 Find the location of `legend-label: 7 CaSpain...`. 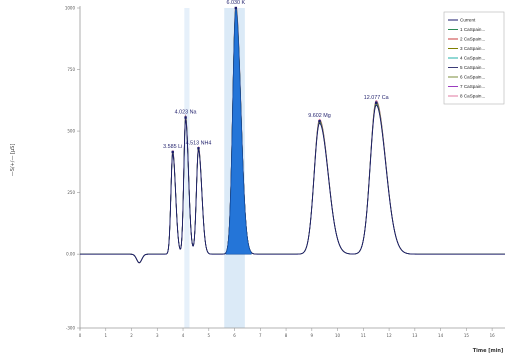

legend-label: 7 CaSpain... is located at coordinates (472, 86).